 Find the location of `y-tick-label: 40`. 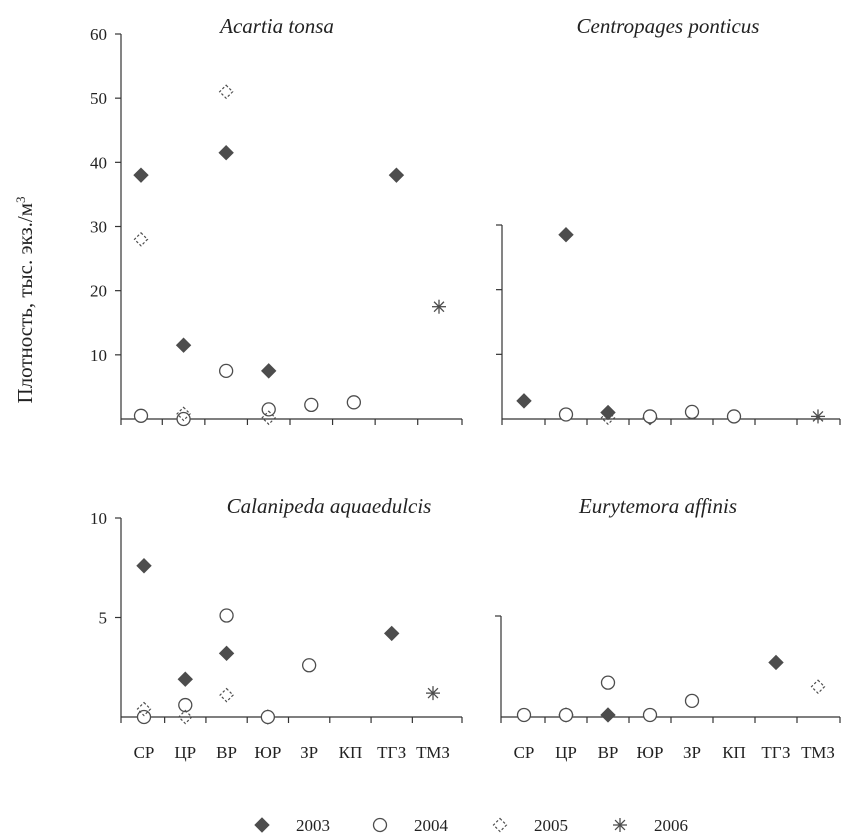

y-tick-label: 40 is located at coordinates (98, 162).